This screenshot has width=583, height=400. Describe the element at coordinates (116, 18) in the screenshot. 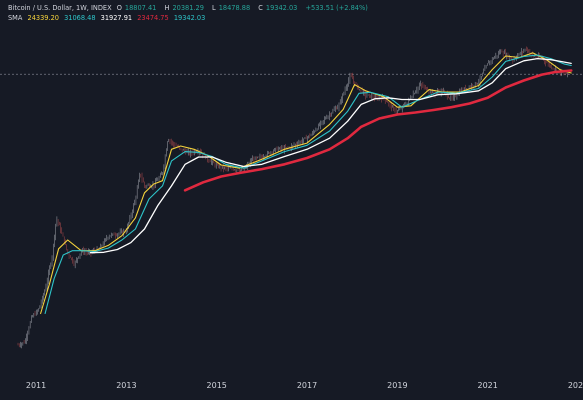

I see `sma-value-3: 31927.91` at that location.